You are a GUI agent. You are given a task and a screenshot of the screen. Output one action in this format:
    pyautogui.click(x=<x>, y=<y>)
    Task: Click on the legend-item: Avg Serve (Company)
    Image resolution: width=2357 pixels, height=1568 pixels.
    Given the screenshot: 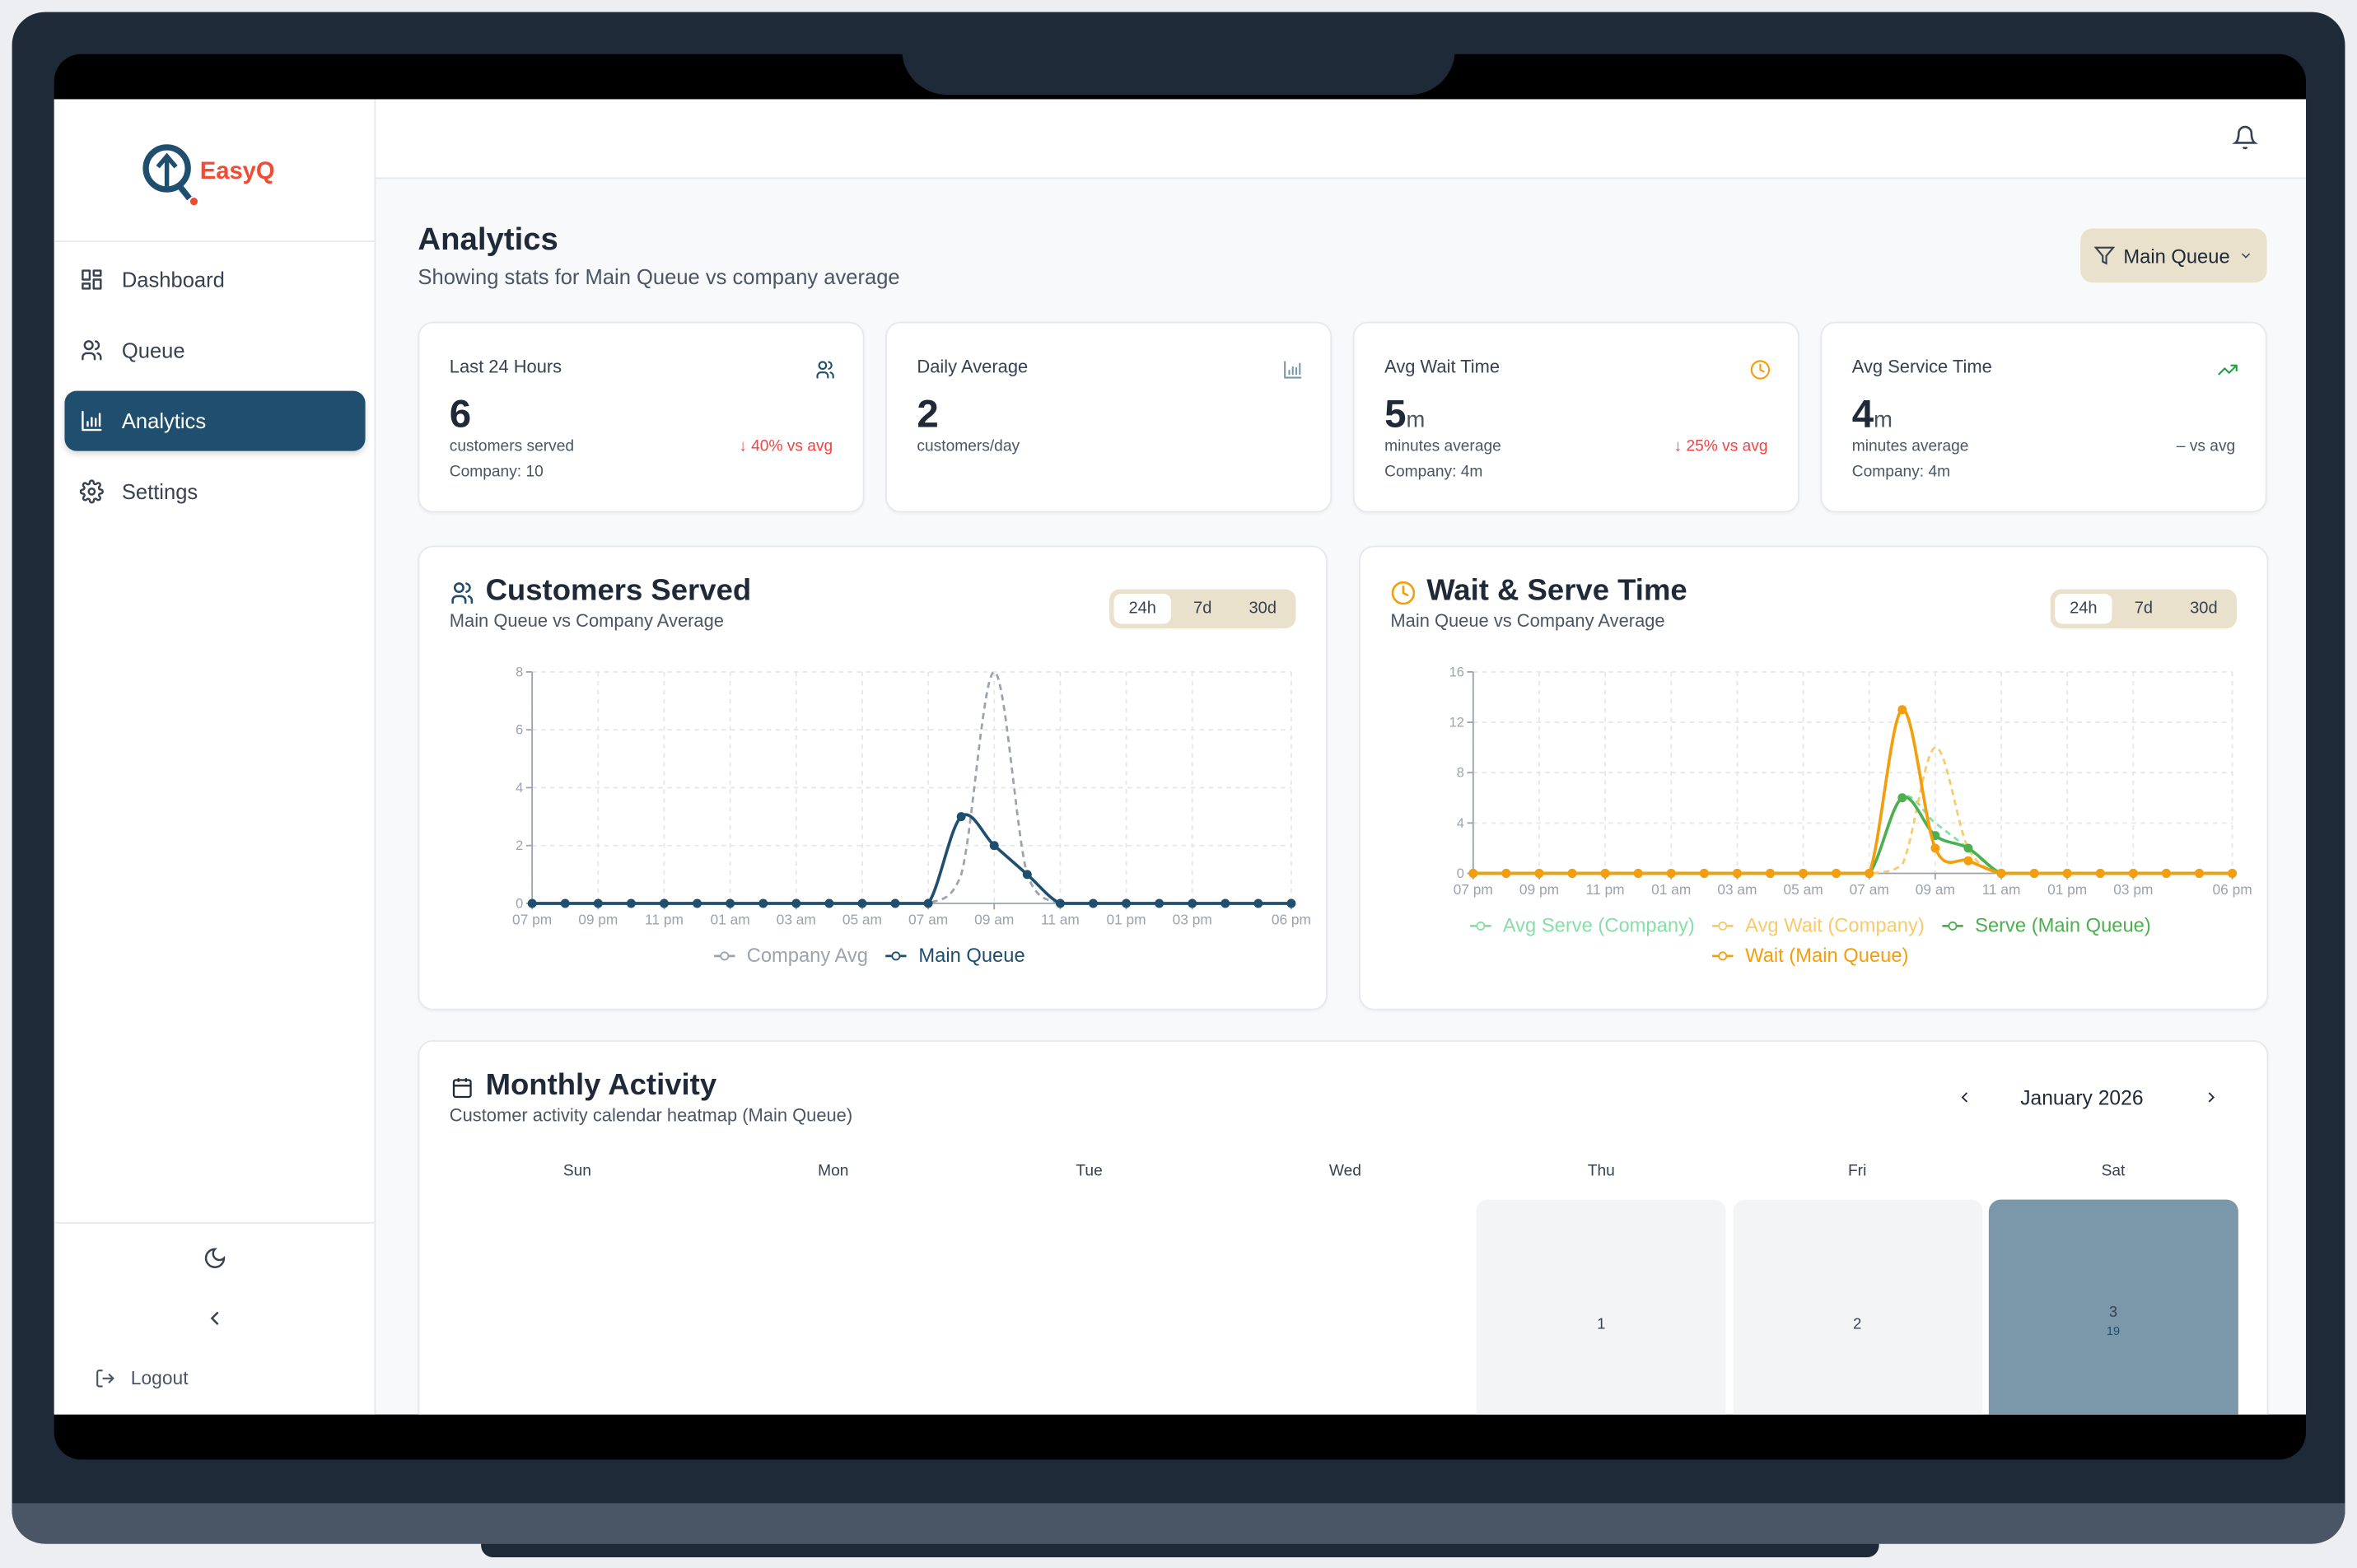 What is the action you would take?
    pyautogui.click(x=1586, y=925)
    